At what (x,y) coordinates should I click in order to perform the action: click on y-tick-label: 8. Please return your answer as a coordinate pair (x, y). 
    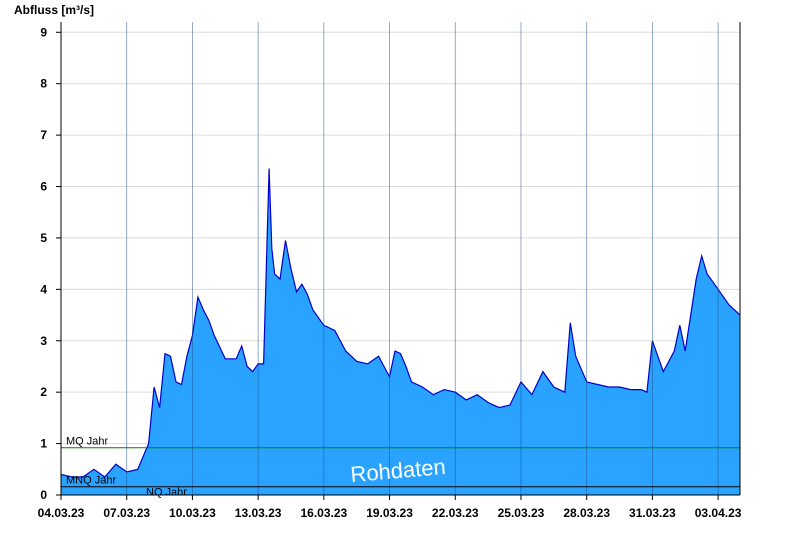
    Looking at the image, I should click on (43, 84).